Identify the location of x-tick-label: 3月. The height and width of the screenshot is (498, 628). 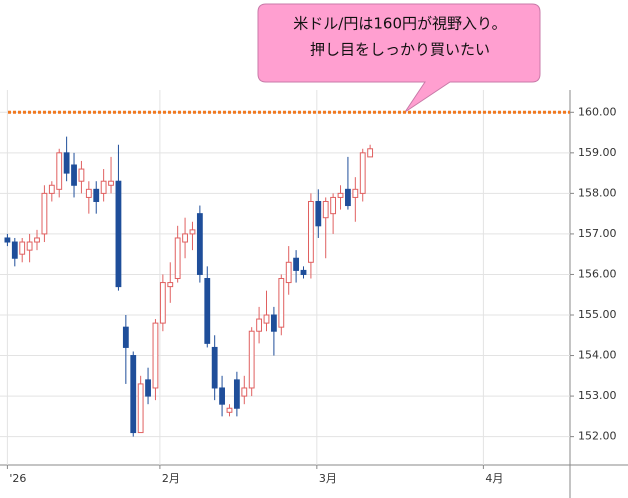
(328, 478).